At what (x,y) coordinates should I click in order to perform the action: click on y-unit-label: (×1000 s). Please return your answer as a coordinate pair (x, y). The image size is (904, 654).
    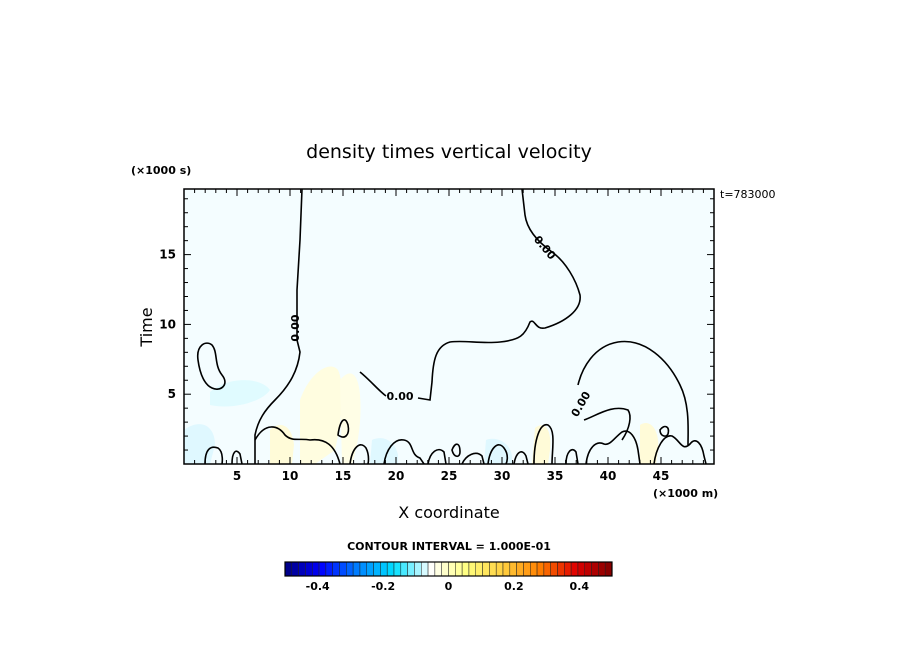
    Looking at the image, I should click on (161, 170).